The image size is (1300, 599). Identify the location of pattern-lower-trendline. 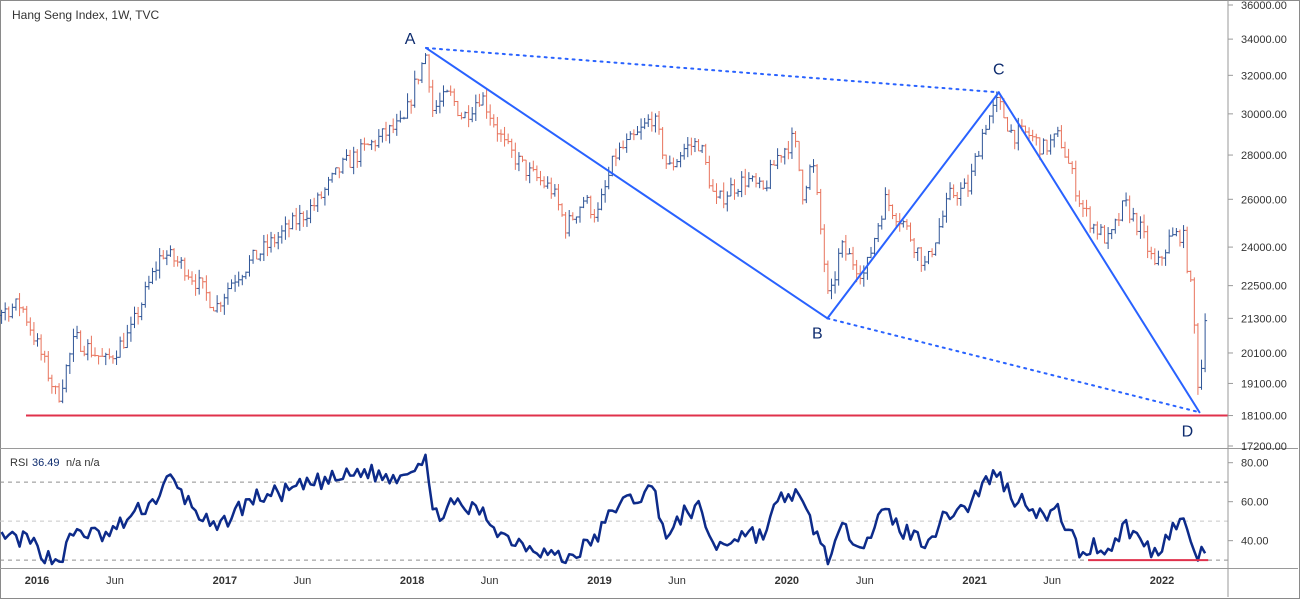
(1013, 365).